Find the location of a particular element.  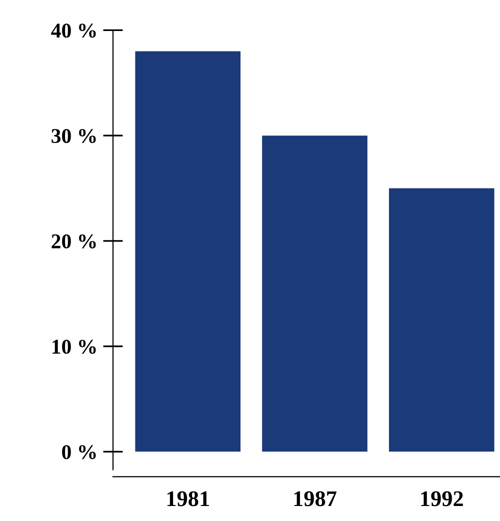

y-tick-label: 10 % is located at coordinates (74, 347).